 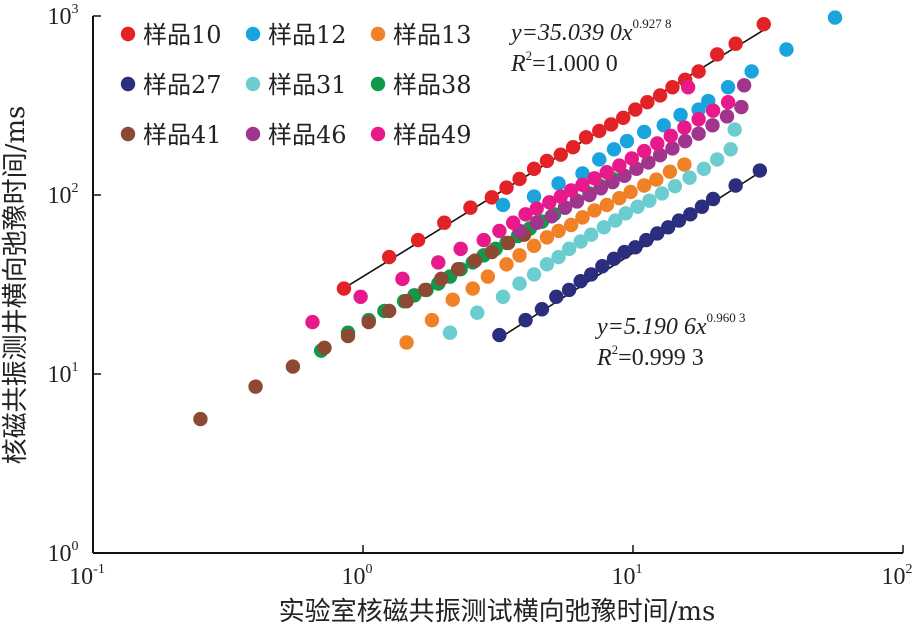 I want to click on series-样品31, so click(x=592, y=231).